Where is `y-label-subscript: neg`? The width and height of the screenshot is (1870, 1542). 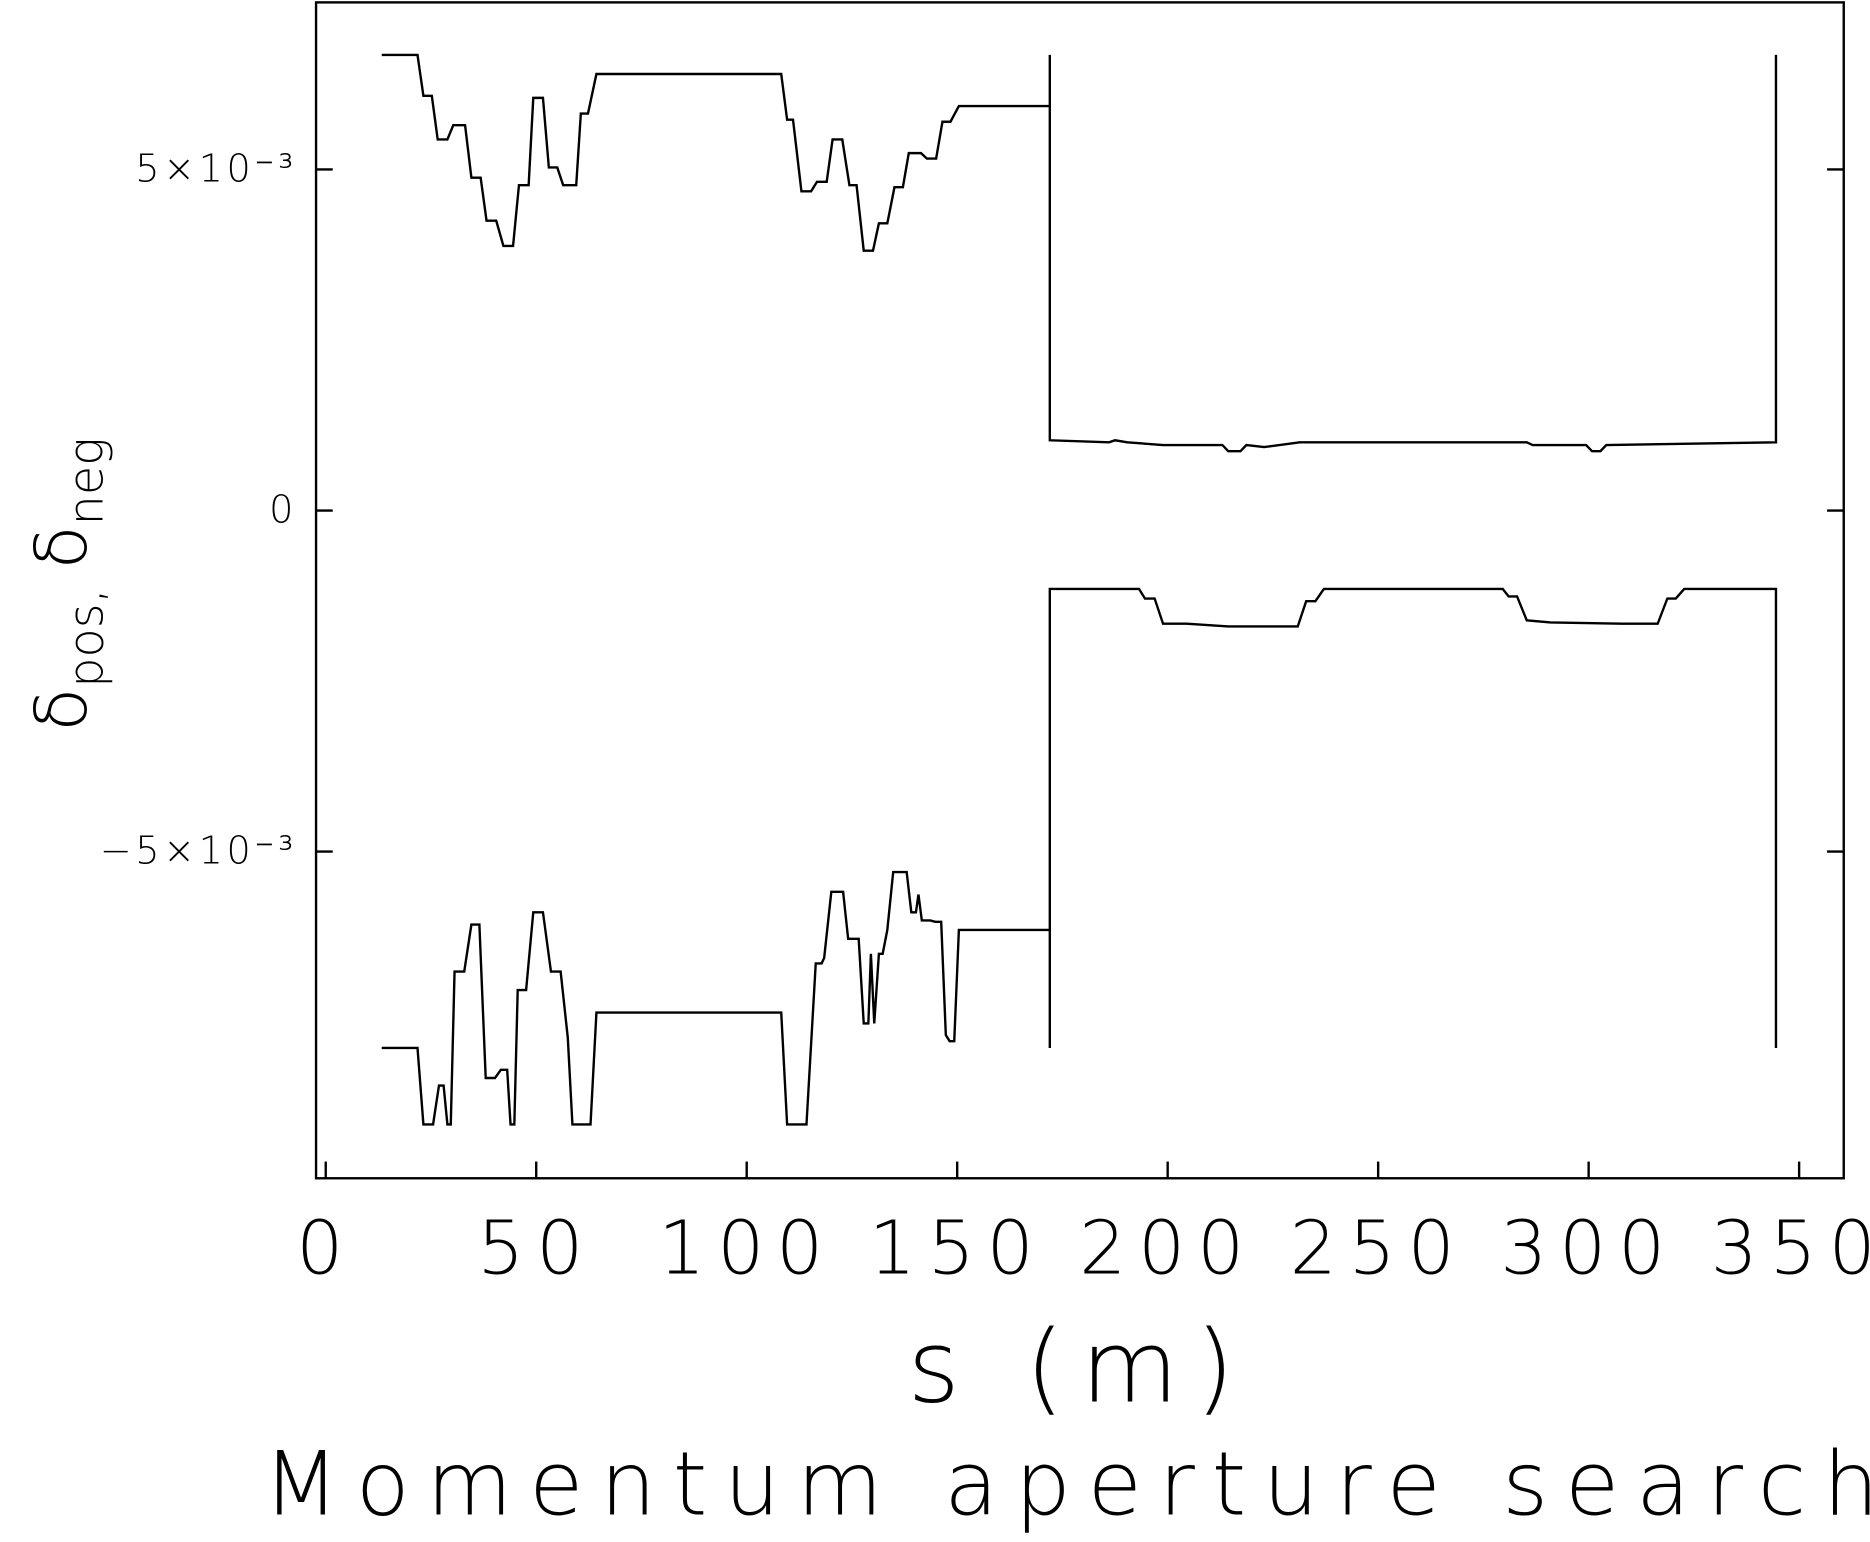
y-label-subscript: neg is located at coordinates (87, 481).